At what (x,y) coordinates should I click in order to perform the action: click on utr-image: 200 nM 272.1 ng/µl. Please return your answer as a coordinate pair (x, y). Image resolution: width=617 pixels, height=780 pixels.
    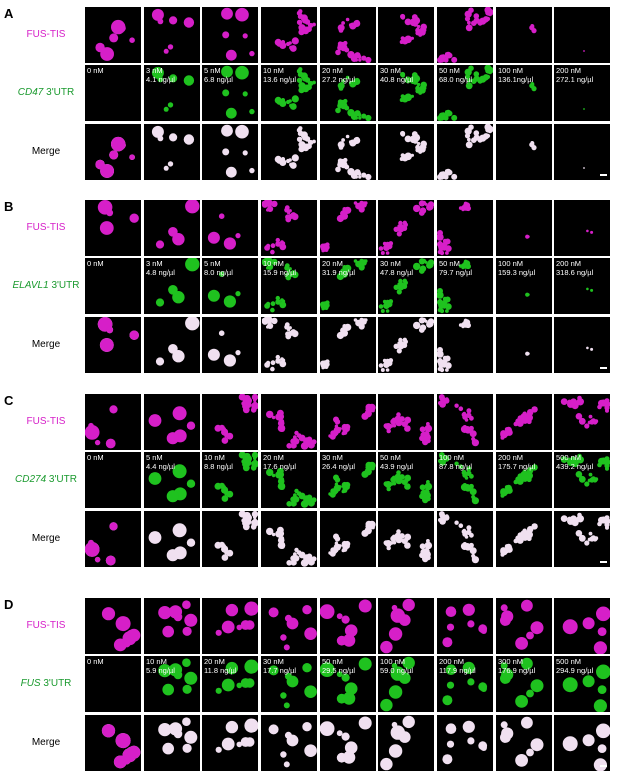
    Looking at the image, I should click on (582, 93).